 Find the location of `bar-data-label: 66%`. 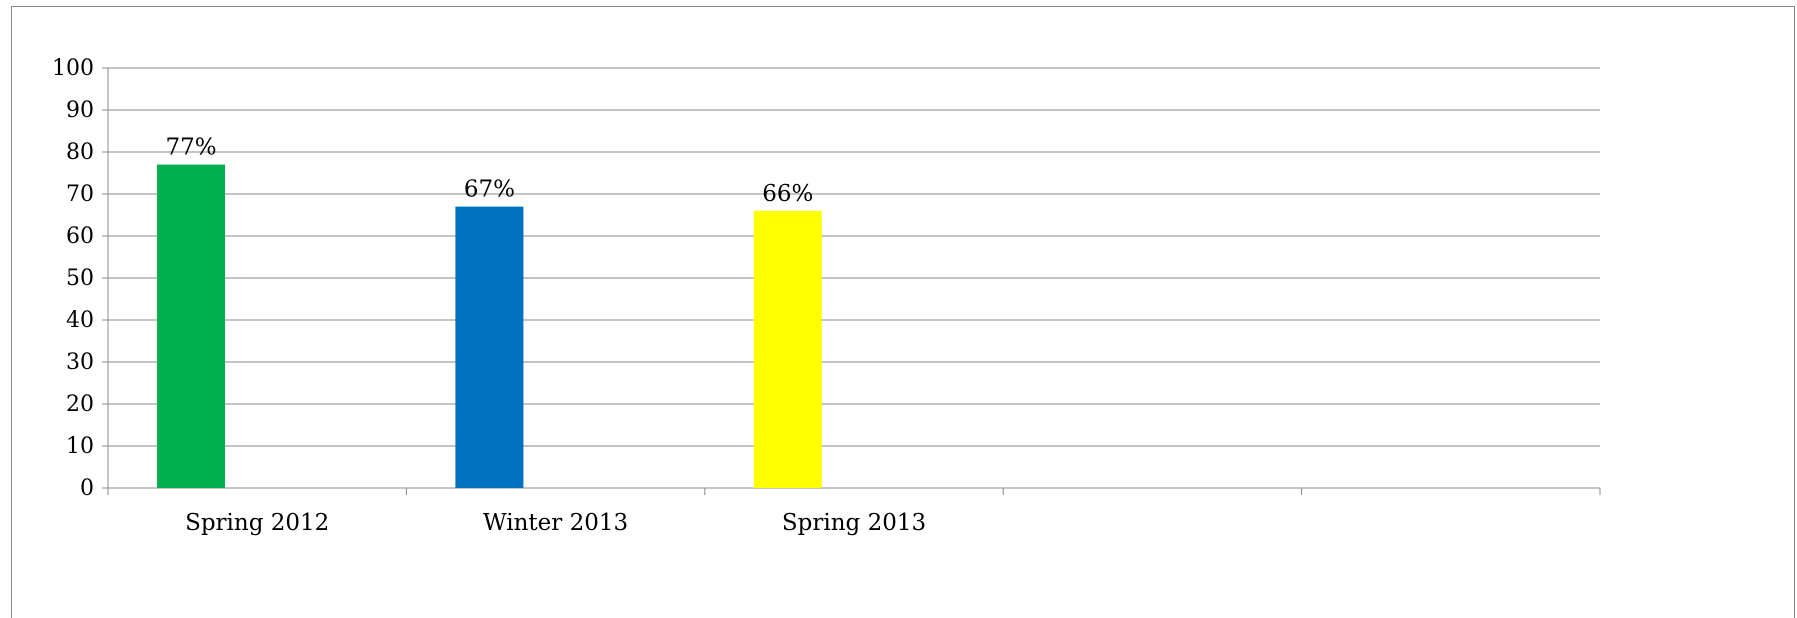

bar-data-label: 66% is located at coordinates (787, 194).